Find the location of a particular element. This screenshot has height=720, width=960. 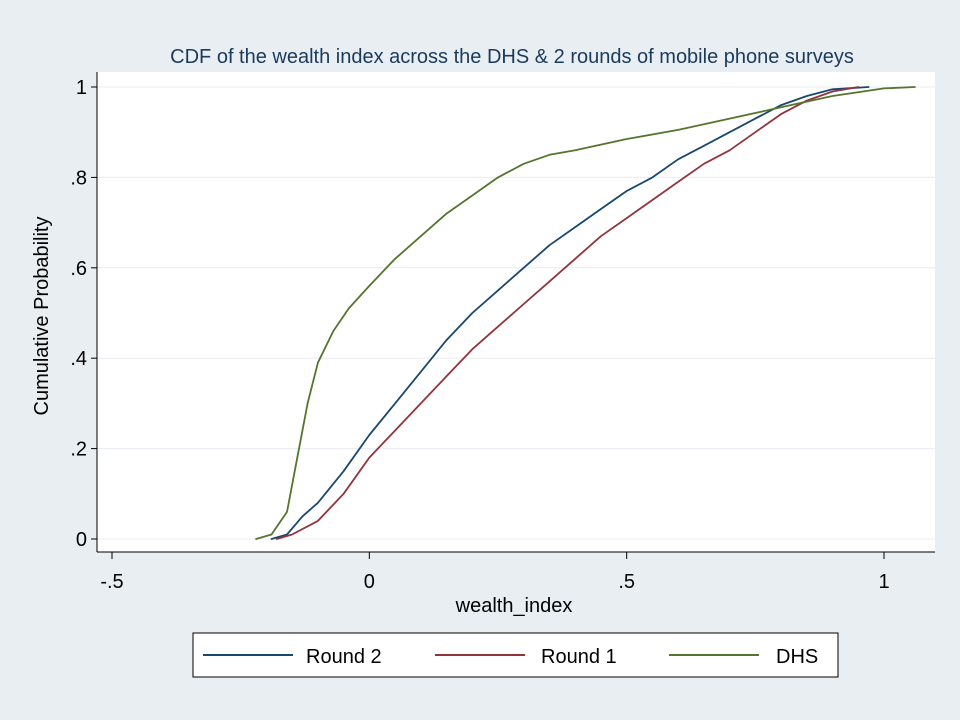

x-tick-label: 0 is located at coordinates (369, 582).